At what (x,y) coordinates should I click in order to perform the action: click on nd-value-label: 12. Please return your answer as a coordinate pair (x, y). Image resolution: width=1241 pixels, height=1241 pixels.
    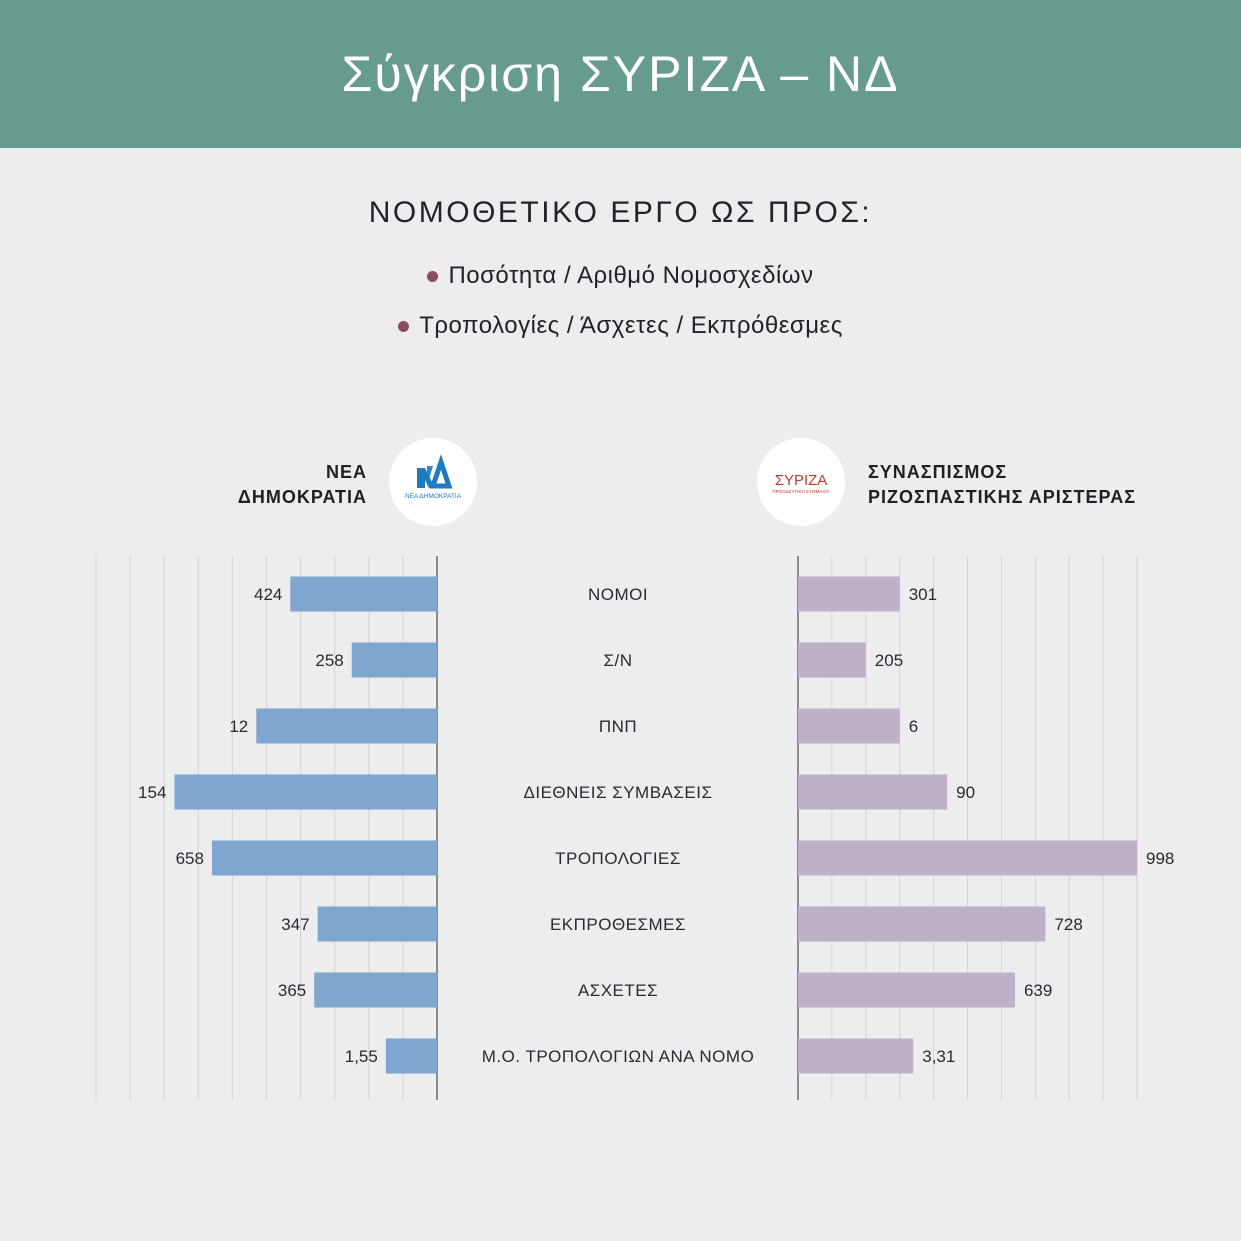
    Looking at the image, I should click on (238, 726).